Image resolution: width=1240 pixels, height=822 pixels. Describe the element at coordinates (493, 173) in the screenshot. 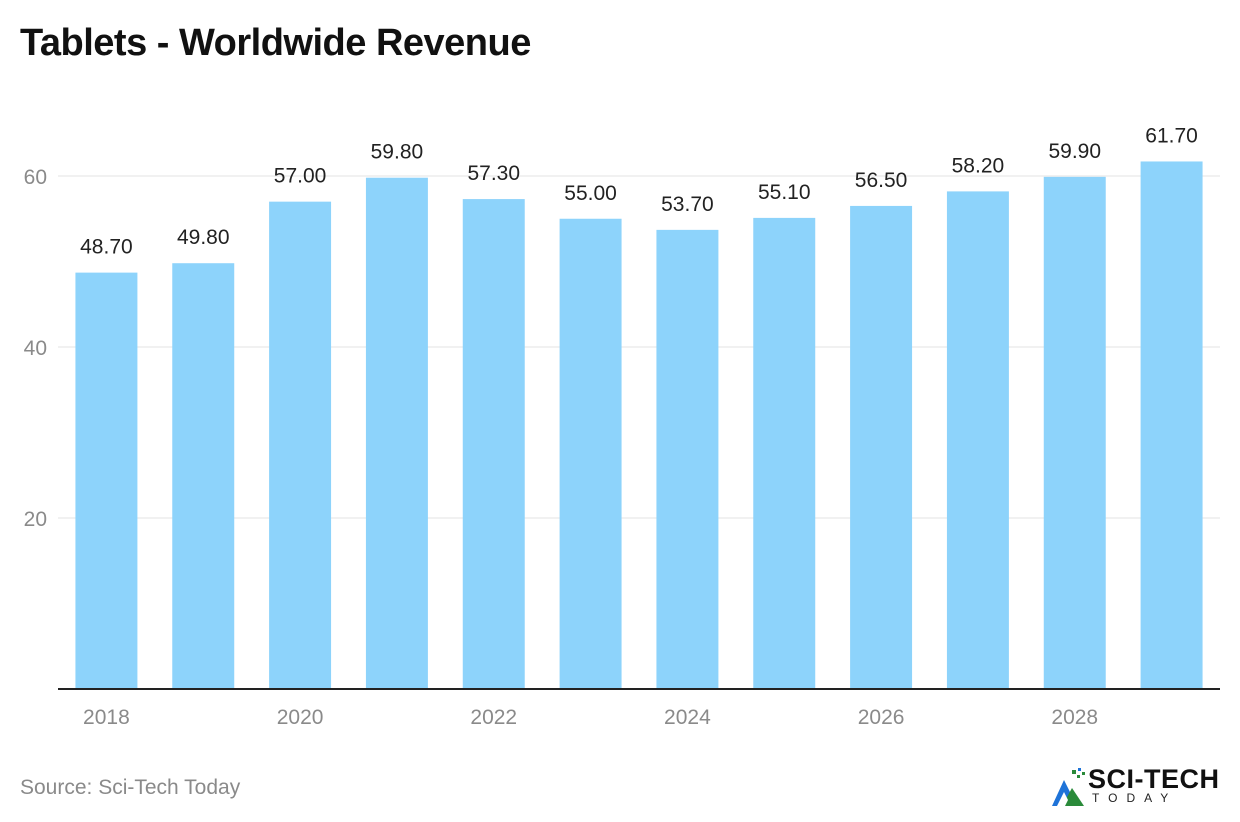

I see `data-label: 57.30` at that location.